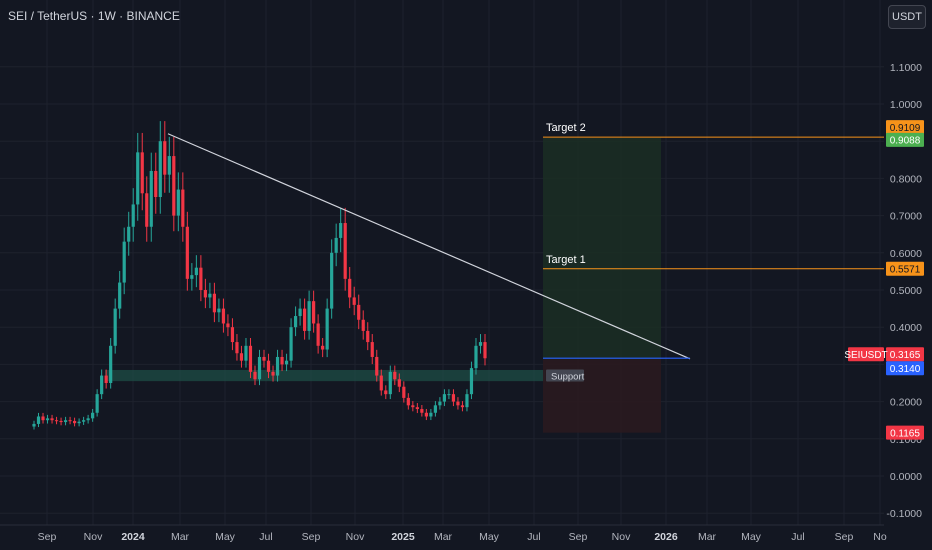 The image size is (932, 550). Describe the element at coordinates (907, 17) in the screenshot. I see `currency-button: USDT` at that location.